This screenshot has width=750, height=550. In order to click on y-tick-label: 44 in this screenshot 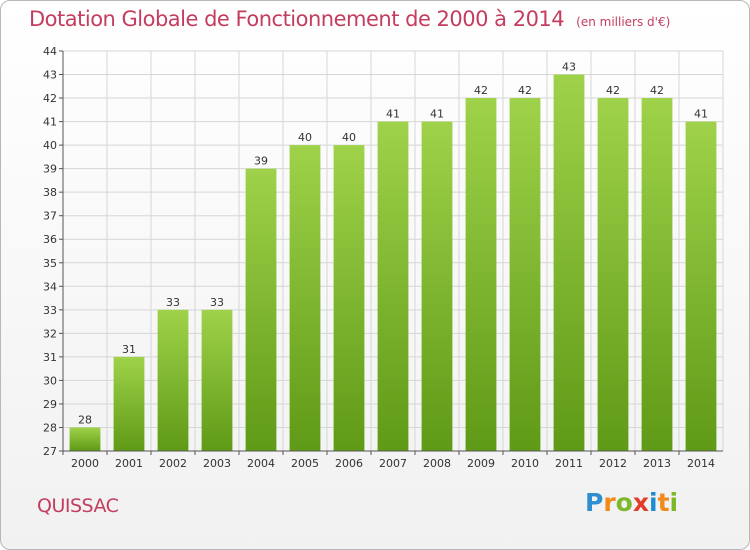, I will do `click(50, 51)`.